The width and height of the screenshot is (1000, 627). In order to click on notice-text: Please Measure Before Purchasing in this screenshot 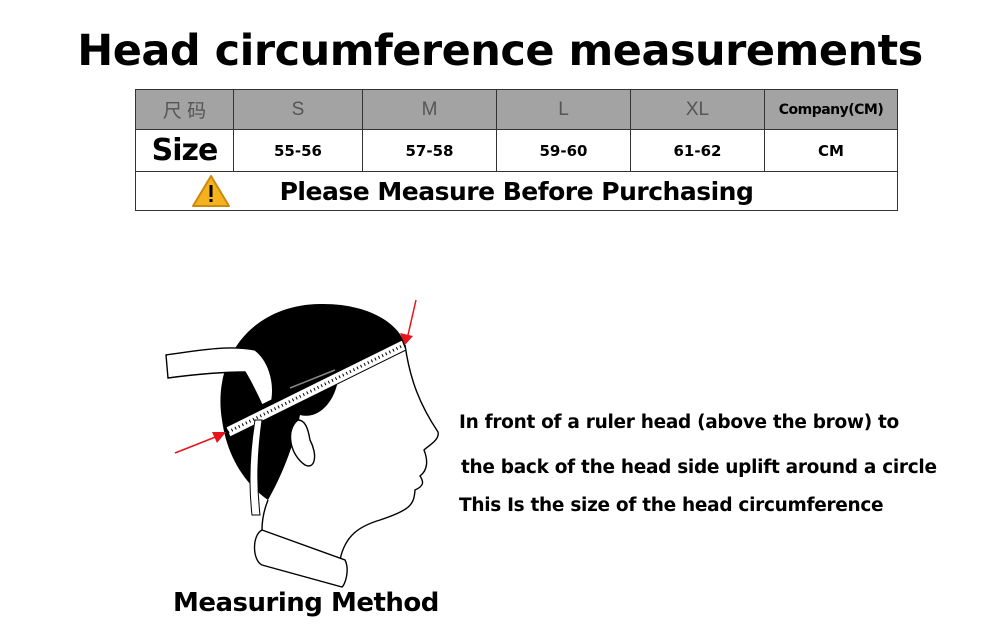, I will do `click(516, 191)`.